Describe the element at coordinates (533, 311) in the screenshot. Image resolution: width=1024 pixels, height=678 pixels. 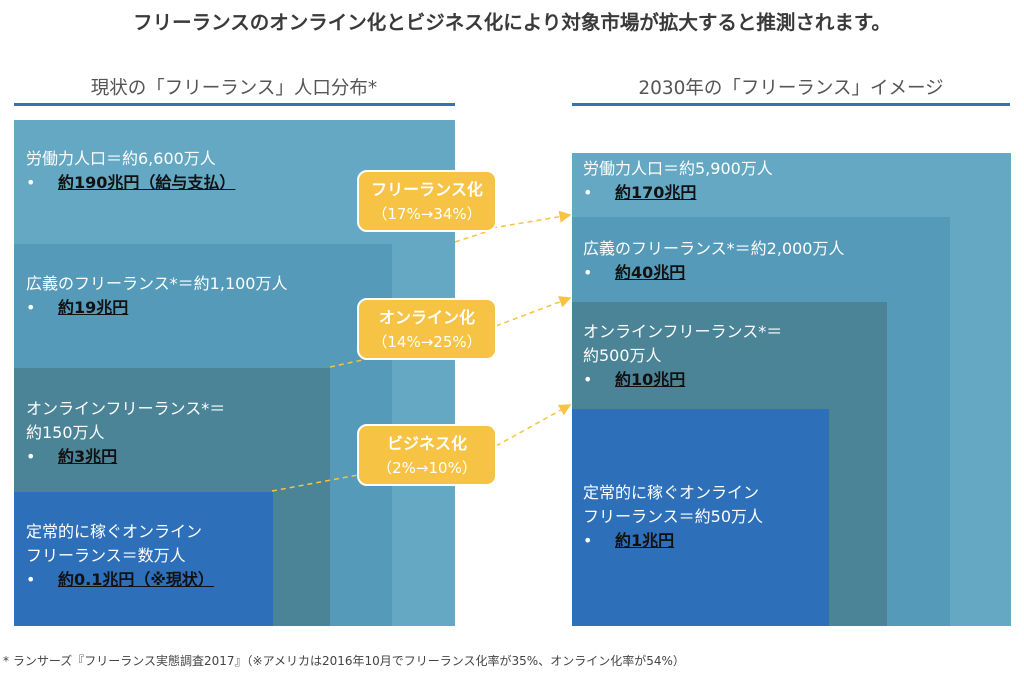
I see `connector-line-2-out` at that location.